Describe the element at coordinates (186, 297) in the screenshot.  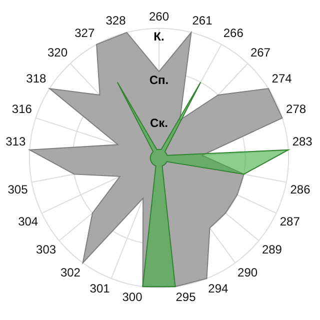
I see `spoke-label: 295` at that location.